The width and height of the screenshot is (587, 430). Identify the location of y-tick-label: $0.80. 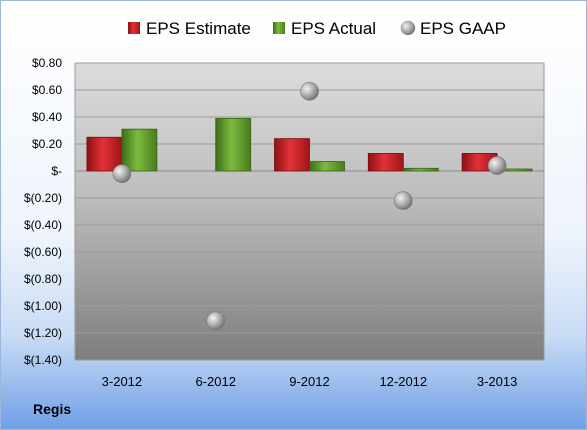
(47, 63).